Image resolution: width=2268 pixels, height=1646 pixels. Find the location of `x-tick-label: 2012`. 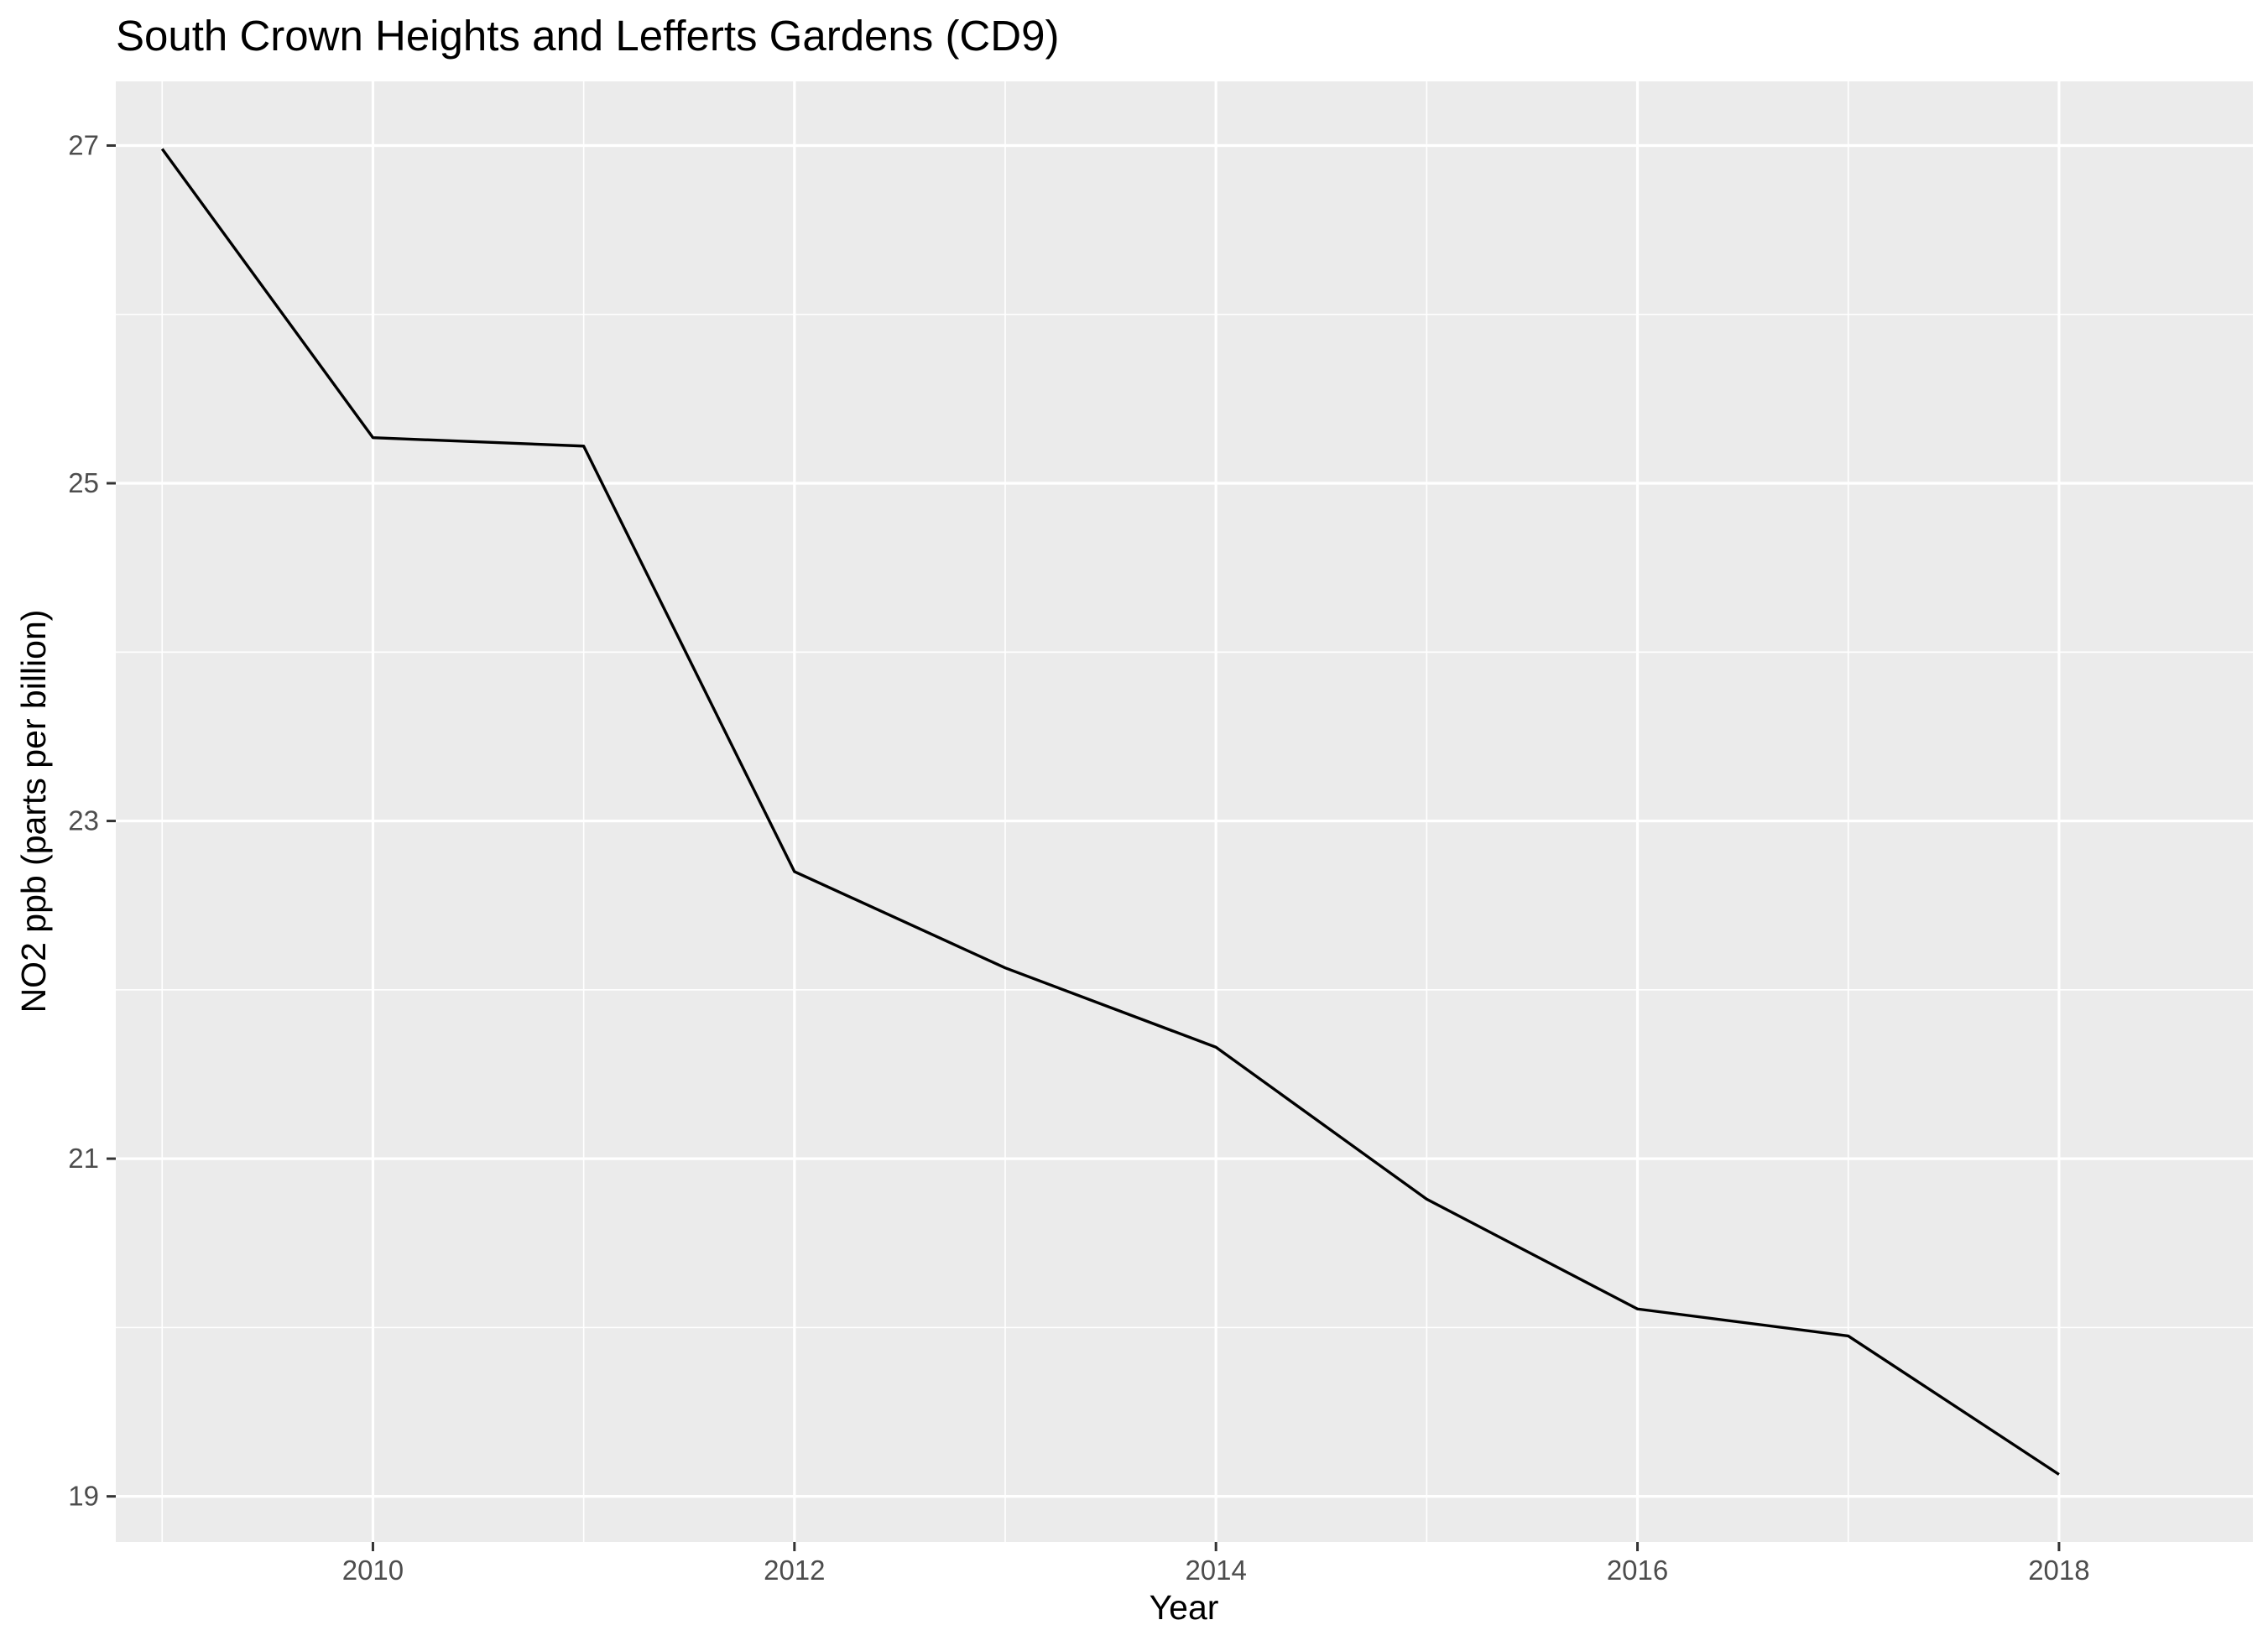

x-tick-label: 2012 is located at coordinates (795, 1571).